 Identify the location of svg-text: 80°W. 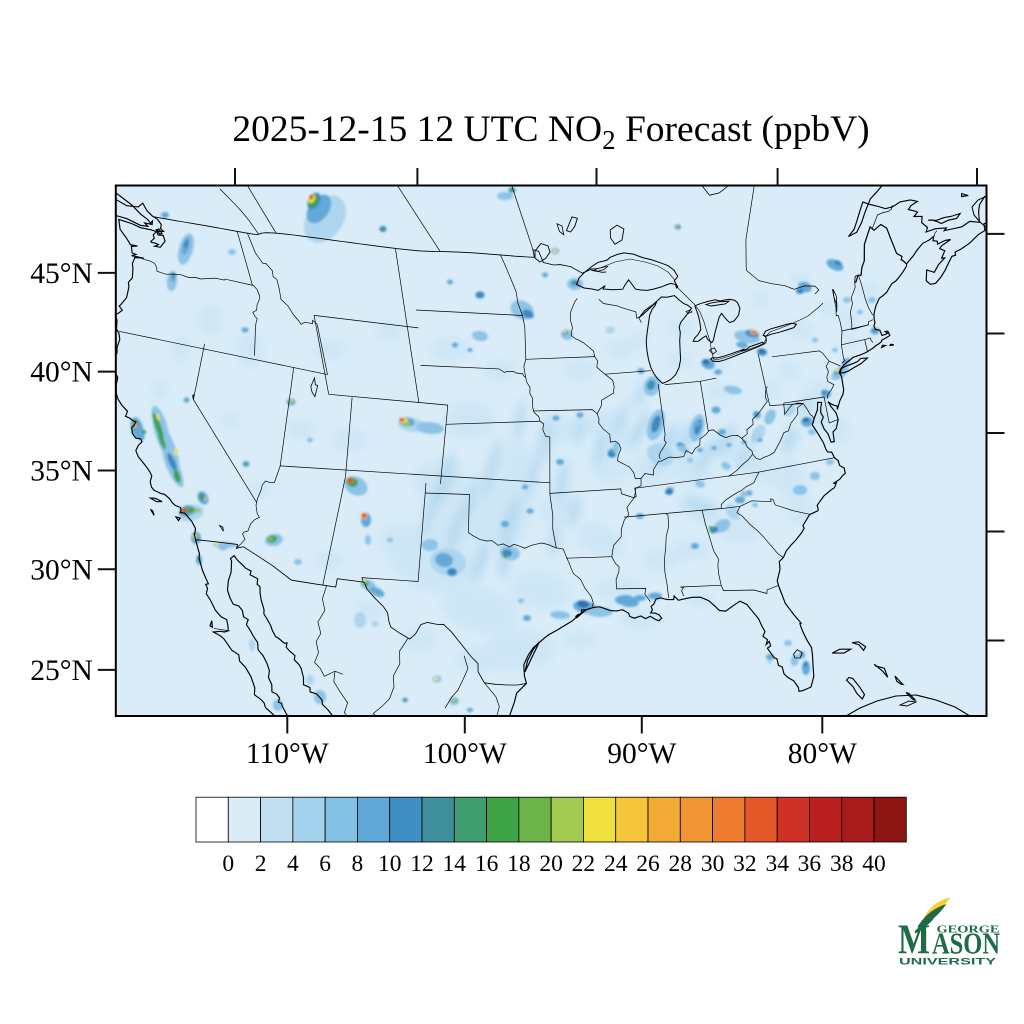
(822, 754).